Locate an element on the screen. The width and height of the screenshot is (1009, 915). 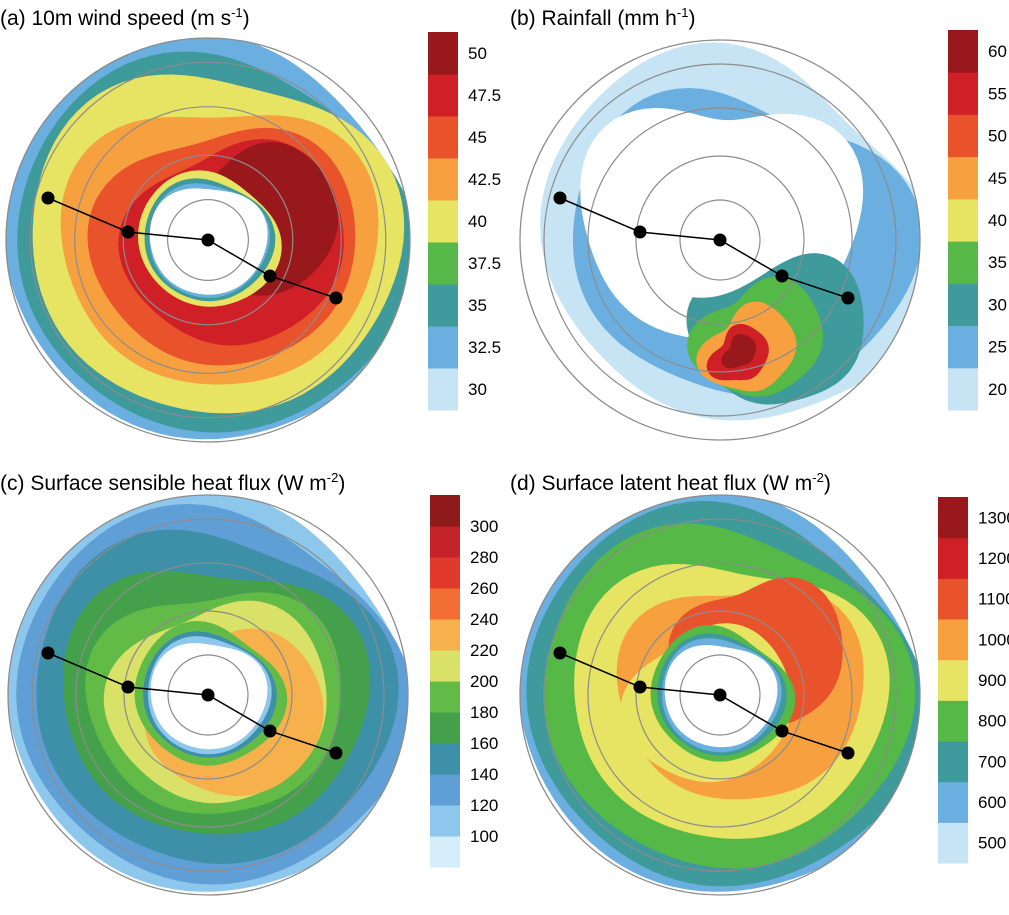
panel-title: (a) 10m wind speed (m s-1) is located at coordinates (125, 16).